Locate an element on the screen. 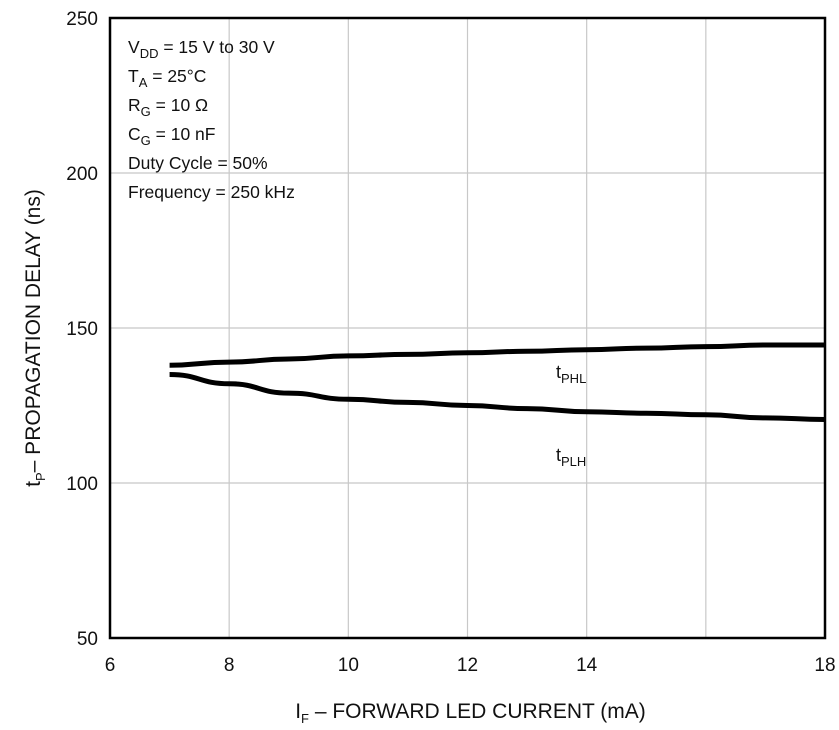  x-axis-title: IF – FORWARD LED CURRENT (mA) is located at coordinates (470, 713).